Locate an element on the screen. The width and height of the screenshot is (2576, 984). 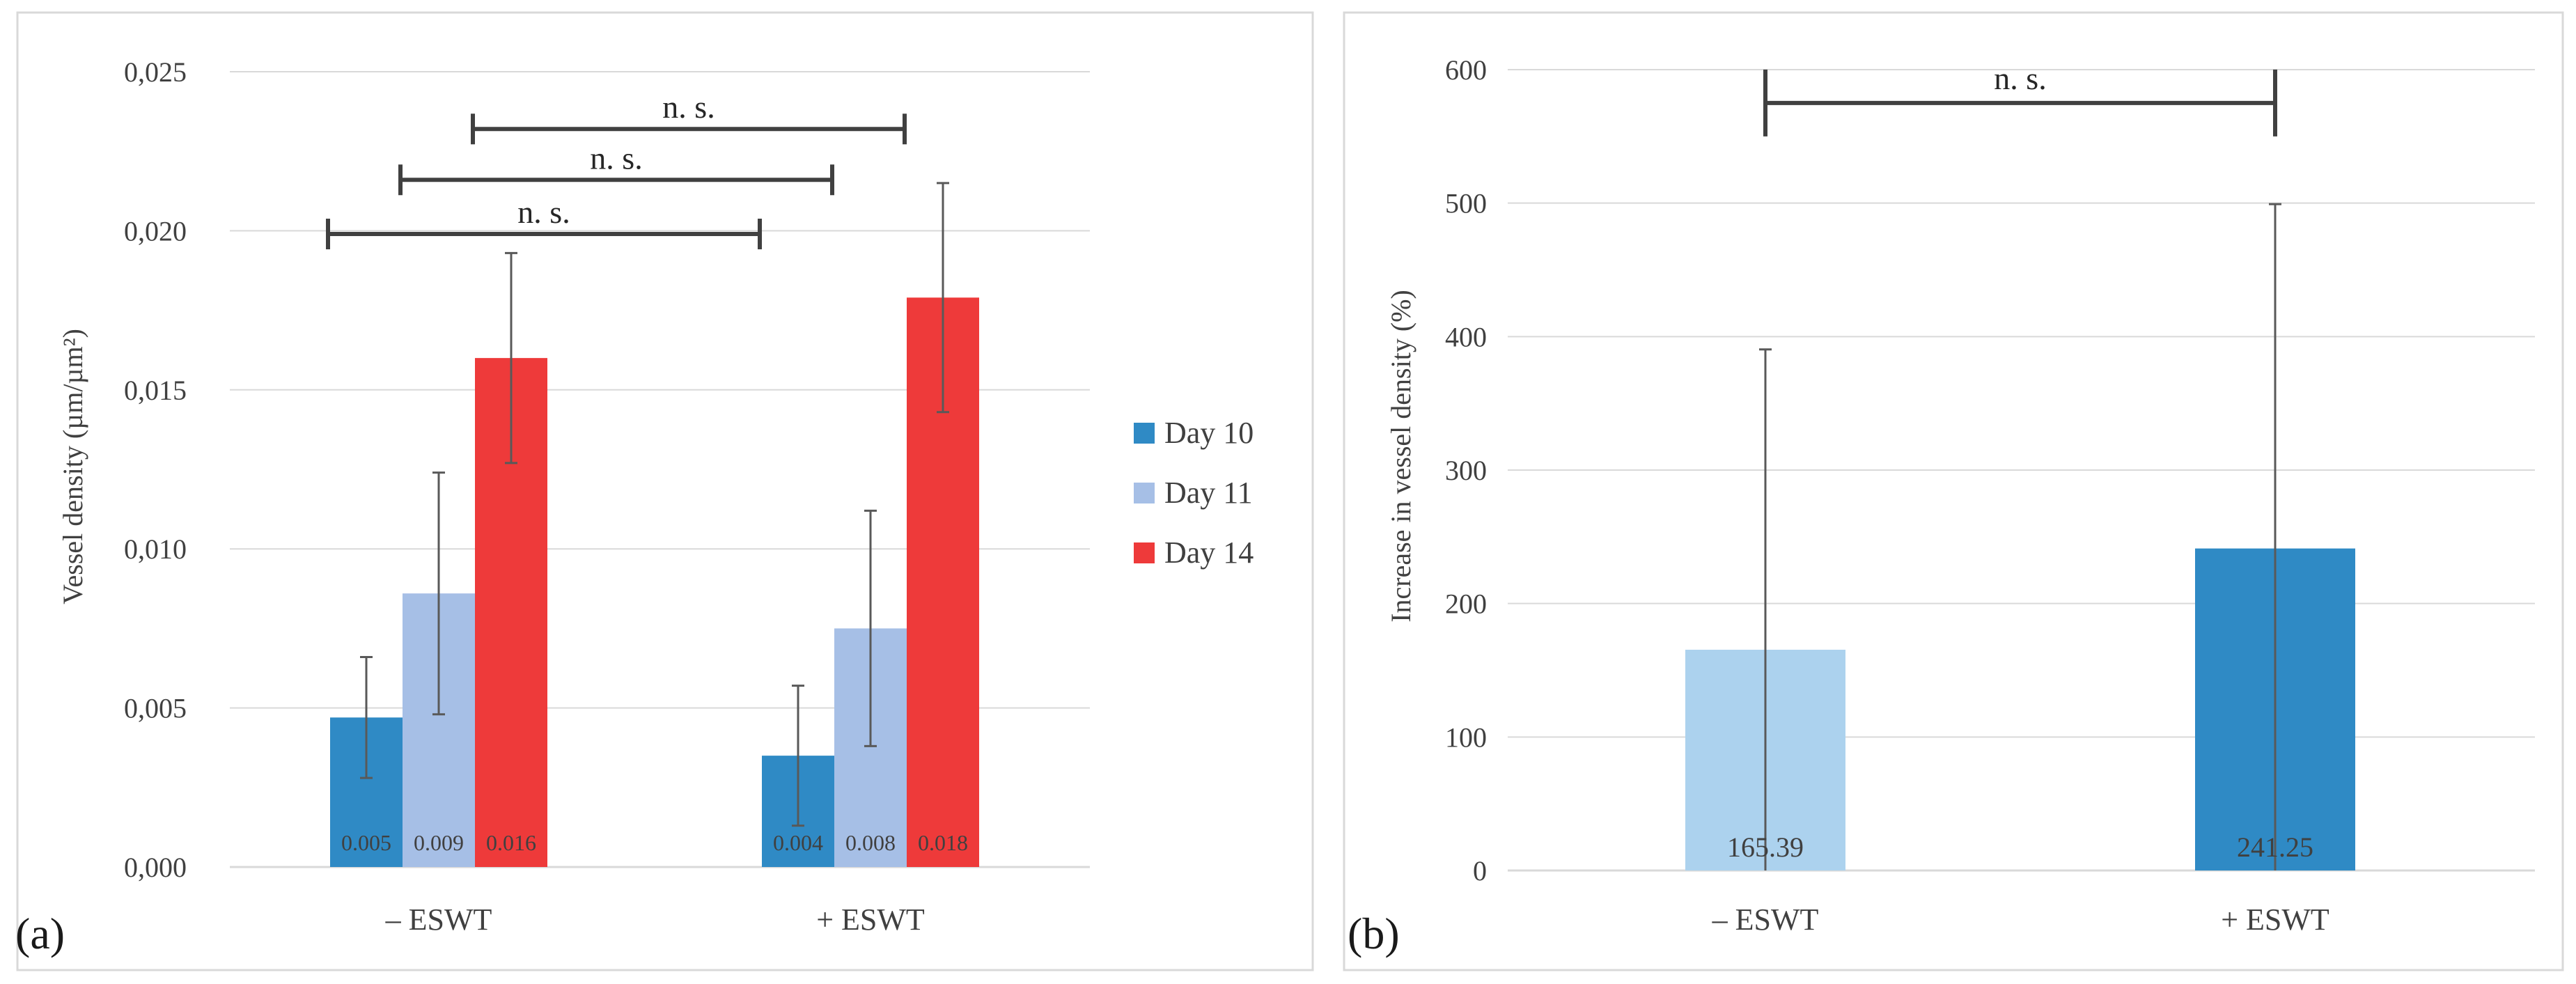
legend-swatch-day10 is located at coordinates (1144, 433).